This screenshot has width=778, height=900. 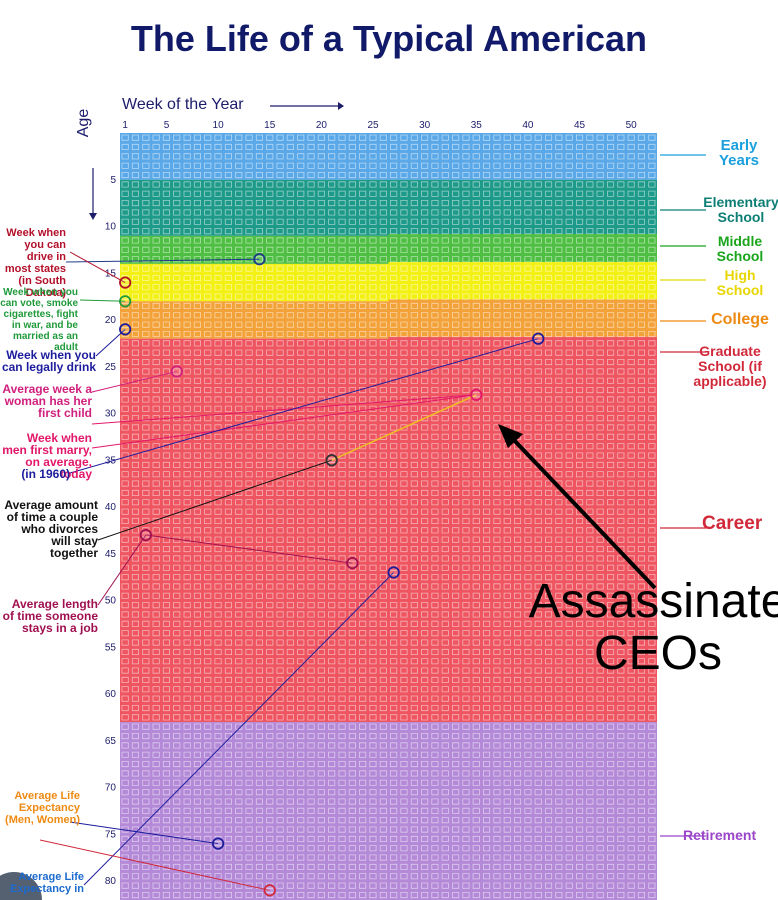 What do you see at coordinates (167, 125) in the screenshot?
I see `x-tick-label: 5` at bounding box center [167, 125].